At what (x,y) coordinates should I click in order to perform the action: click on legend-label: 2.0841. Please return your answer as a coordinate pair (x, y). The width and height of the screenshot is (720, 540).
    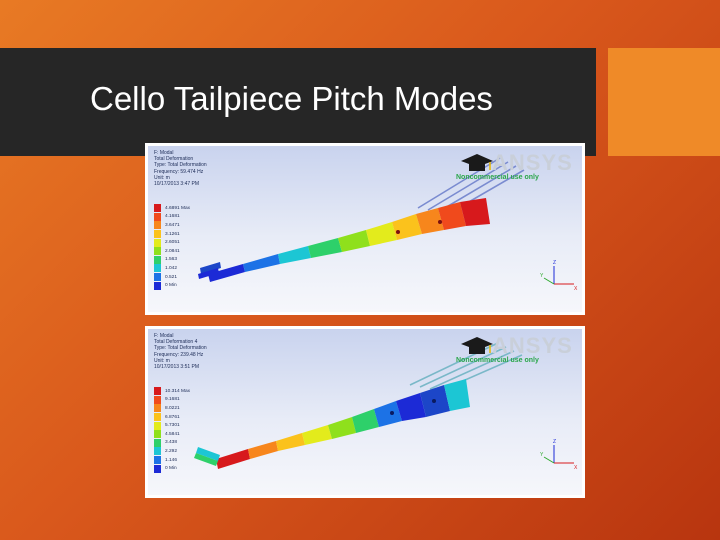
    Looking at the image, I should click on (172, 251).